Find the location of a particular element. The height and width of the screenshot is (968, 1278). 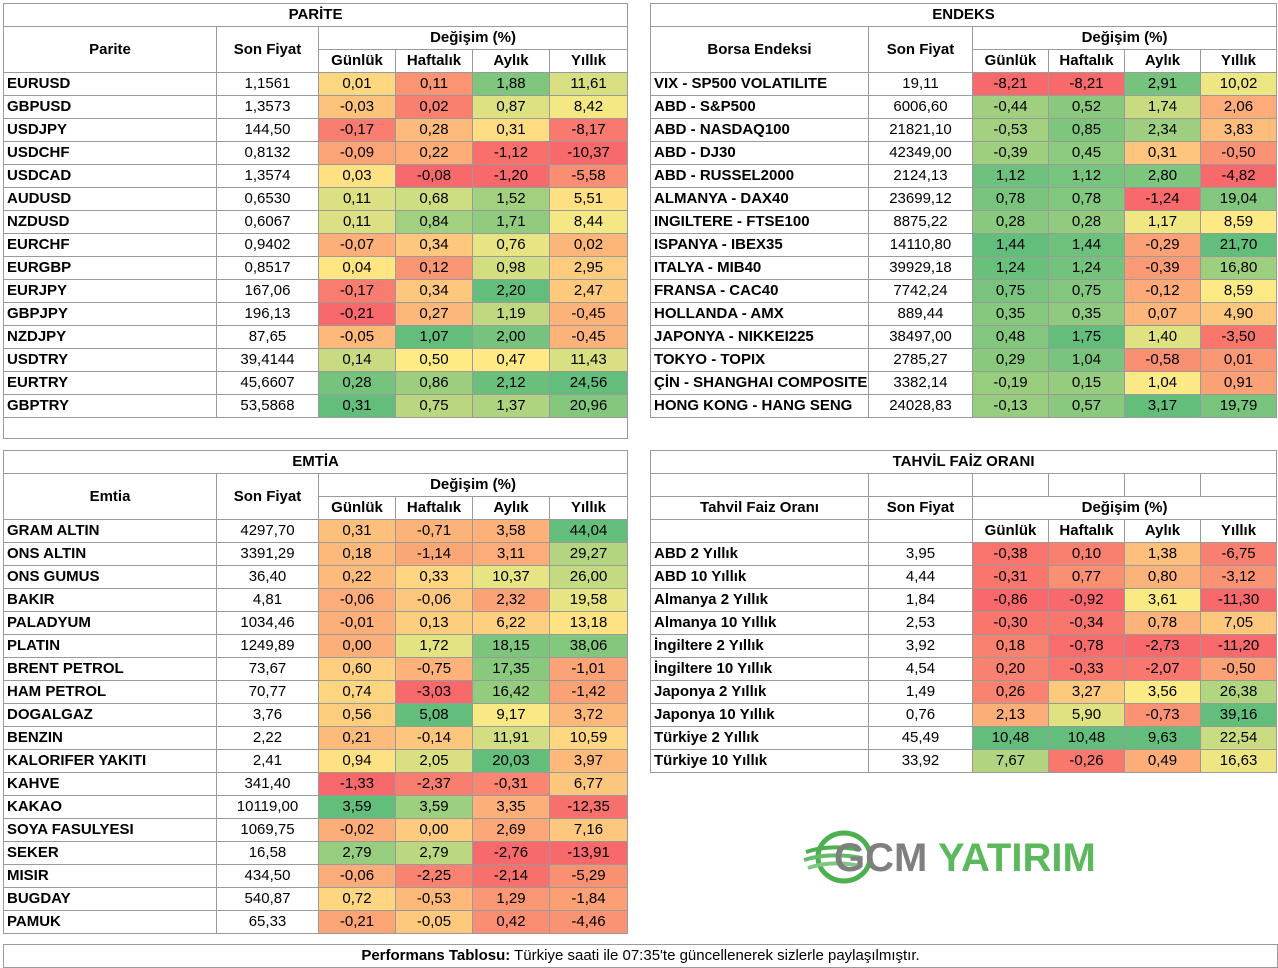

endeks-period-daily: Günlük is located at coordinates (1010, 61).